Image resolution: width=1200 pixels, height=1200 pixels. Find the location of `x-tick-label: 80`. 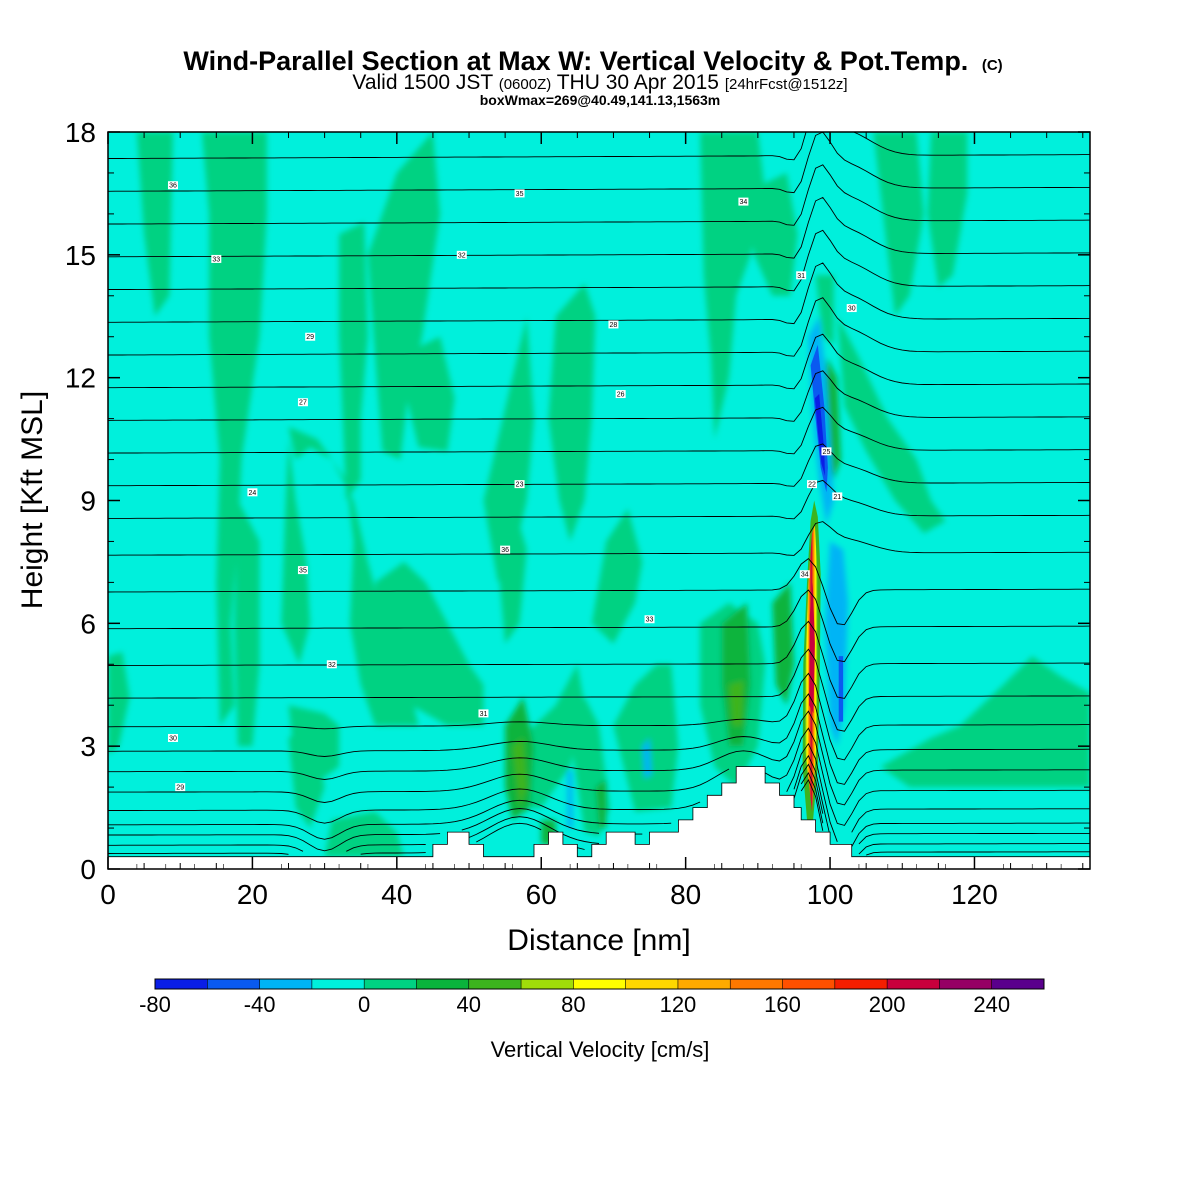

x-tick-label: 80 is located at coordinates (685, 894).